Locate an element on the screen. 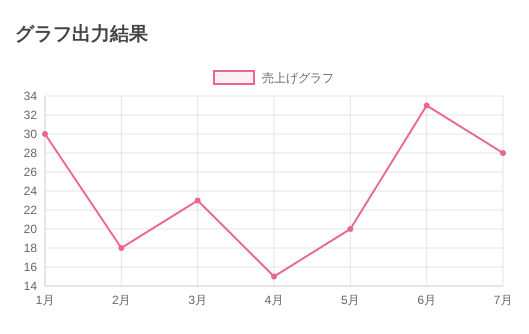 The height and width of the screenshot is (334, 529). y-tick-label: 34 is located at coordinates (31, 96).